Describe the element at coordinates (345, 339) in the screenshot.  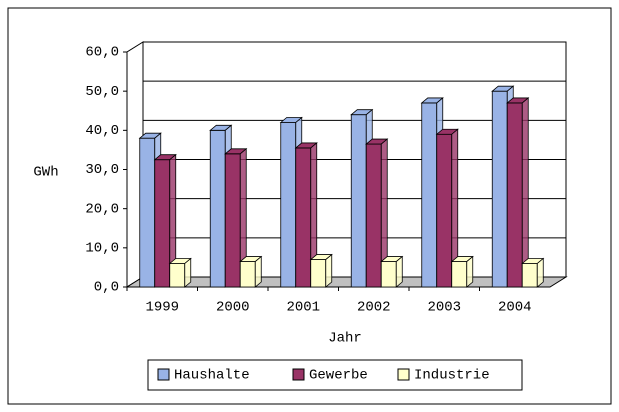
I see `x-axis-label: Jahr` at that location.